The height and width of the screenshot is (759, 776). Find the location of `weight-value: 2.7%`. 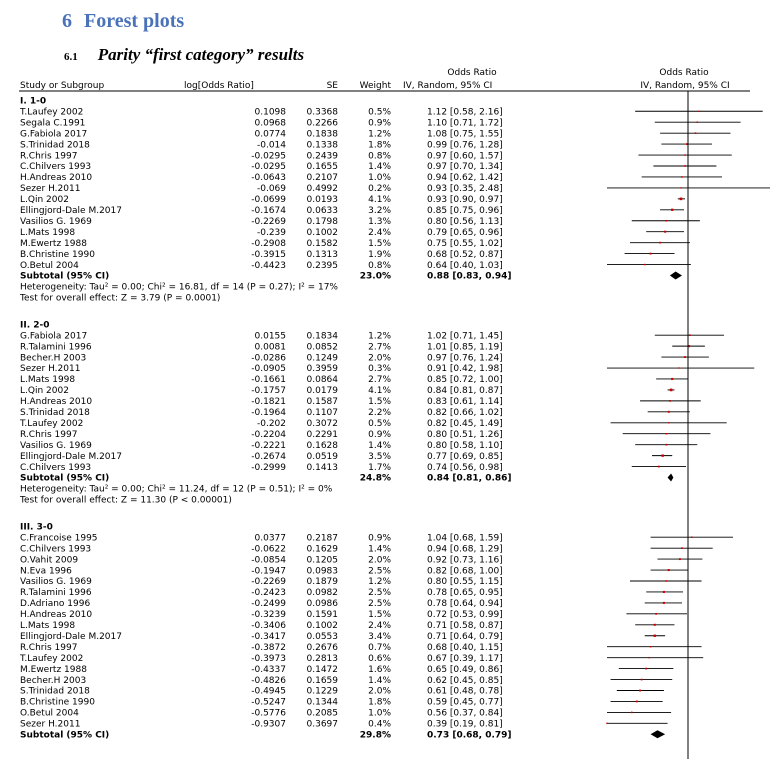

weight-value: 2.7% is located at coordinates (379, 380).